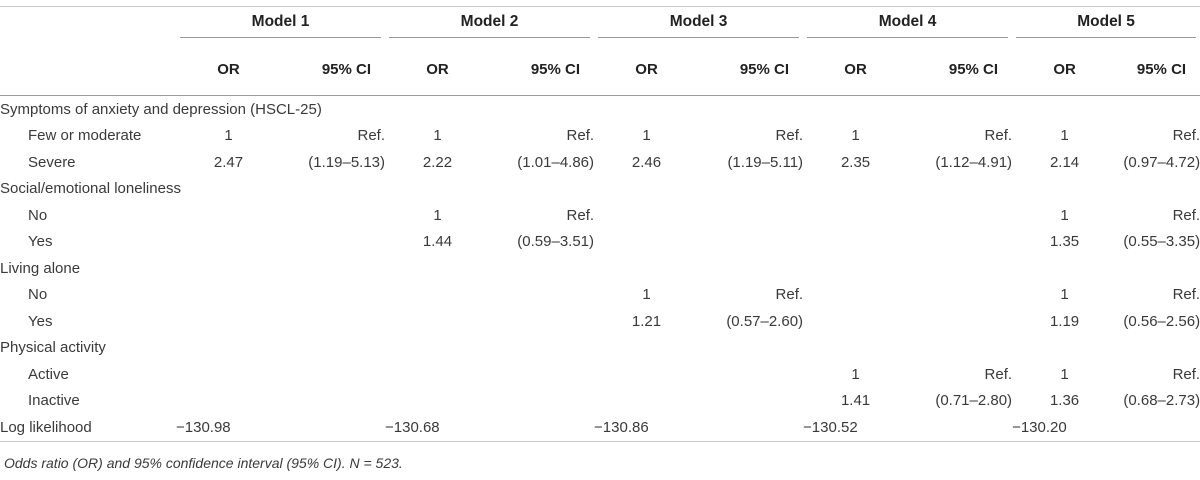  I want to click on section-row: Living alone, so click(600, 268).